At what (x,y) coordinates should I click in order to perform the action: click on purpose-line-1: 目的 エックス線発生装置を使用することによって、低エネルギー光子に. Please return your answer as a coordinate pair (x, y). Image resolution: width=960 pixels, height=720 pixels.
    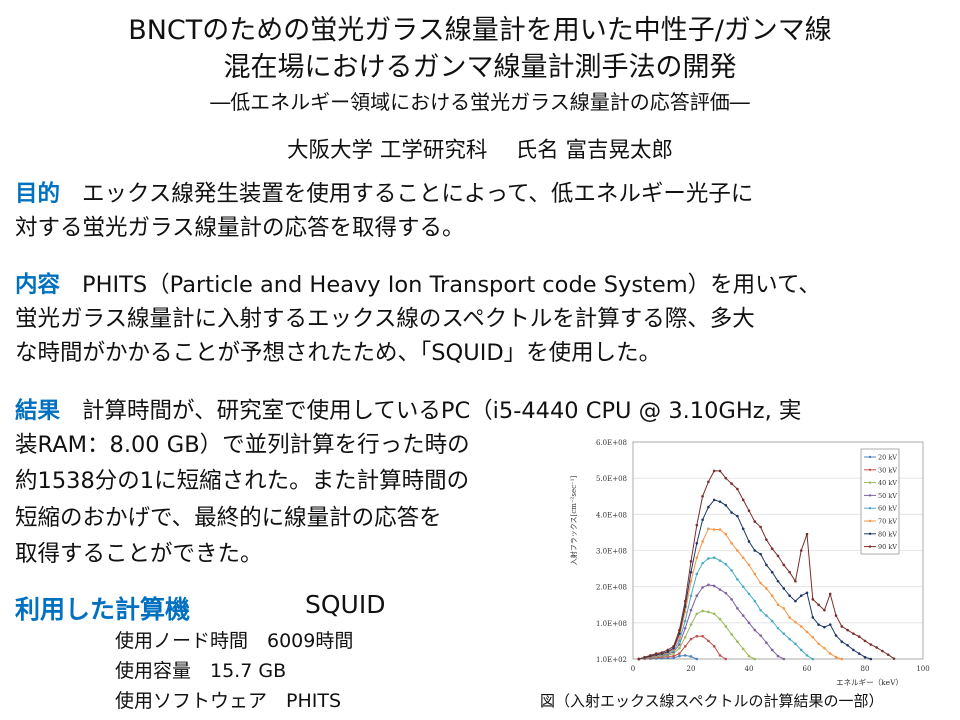
    Looking at the image, I should click on (384, 192).